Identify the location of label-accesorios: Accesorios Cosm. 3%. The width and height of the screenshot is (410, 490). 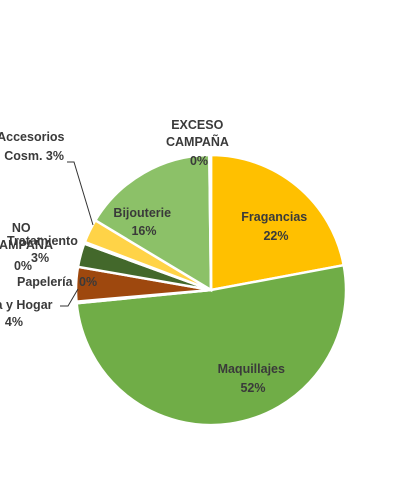
(34, 146).